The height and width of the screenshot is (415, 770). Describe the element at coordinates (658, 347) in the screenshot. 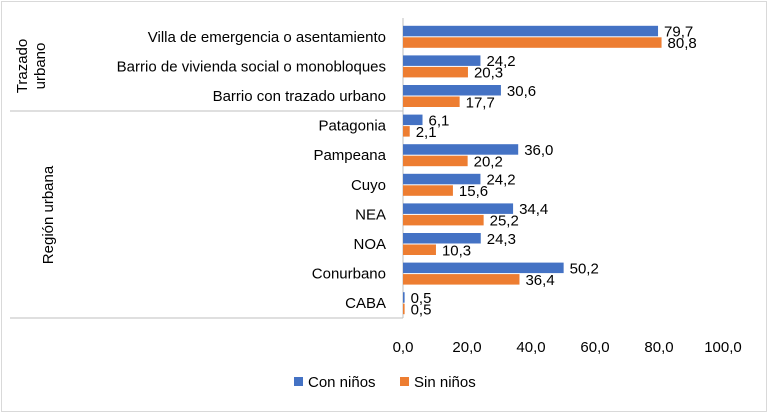

I see `x-tick-label: 80,0` at that location.